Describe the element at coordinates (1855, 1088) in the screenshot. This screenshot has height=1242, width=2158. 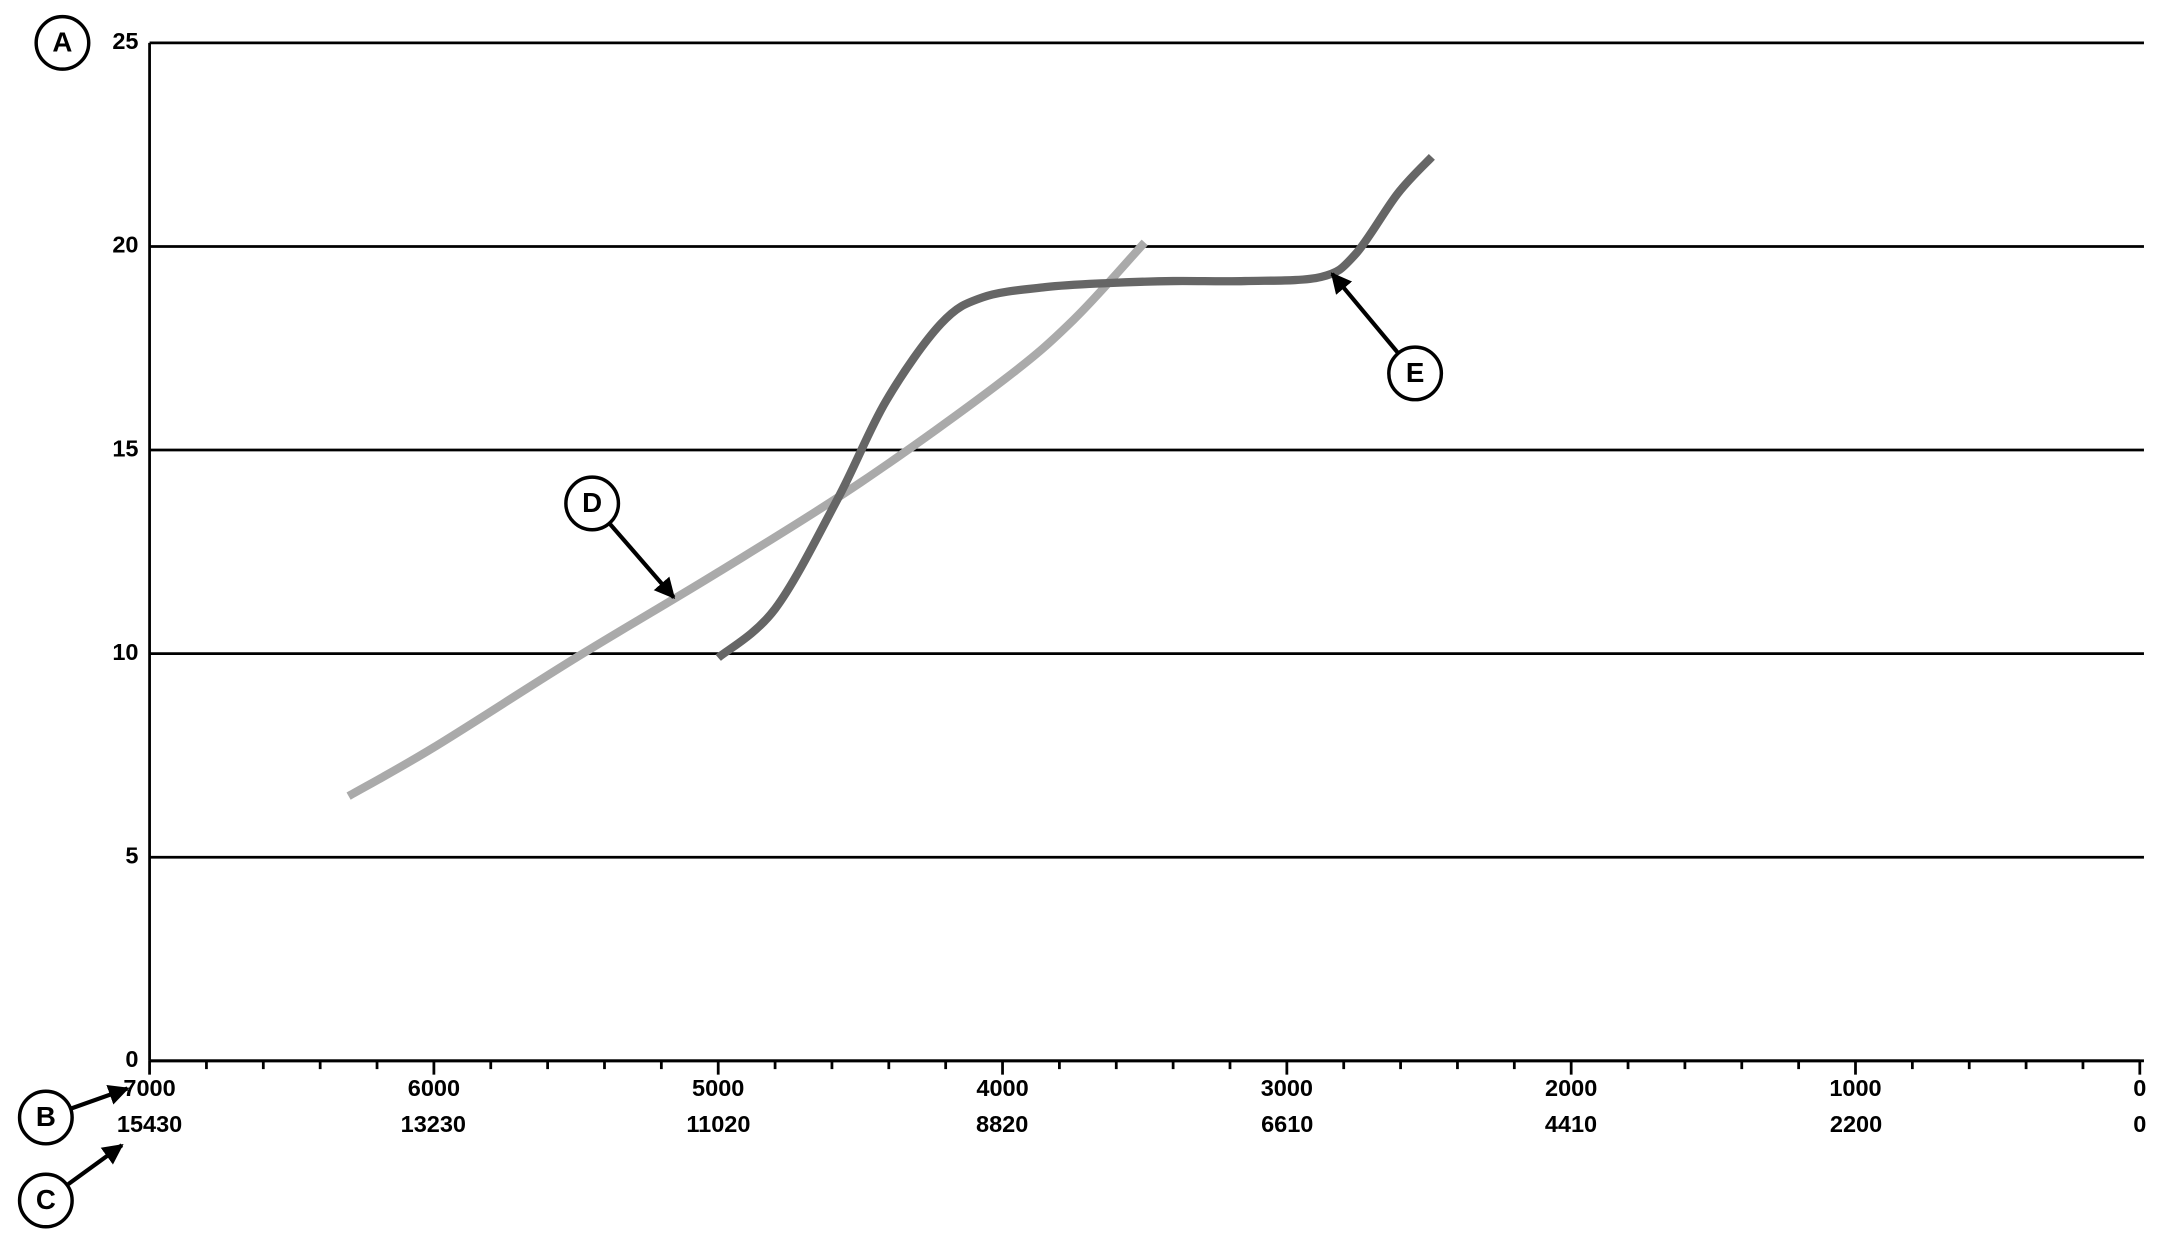
I see `x-tick-label: 1000` at that location.